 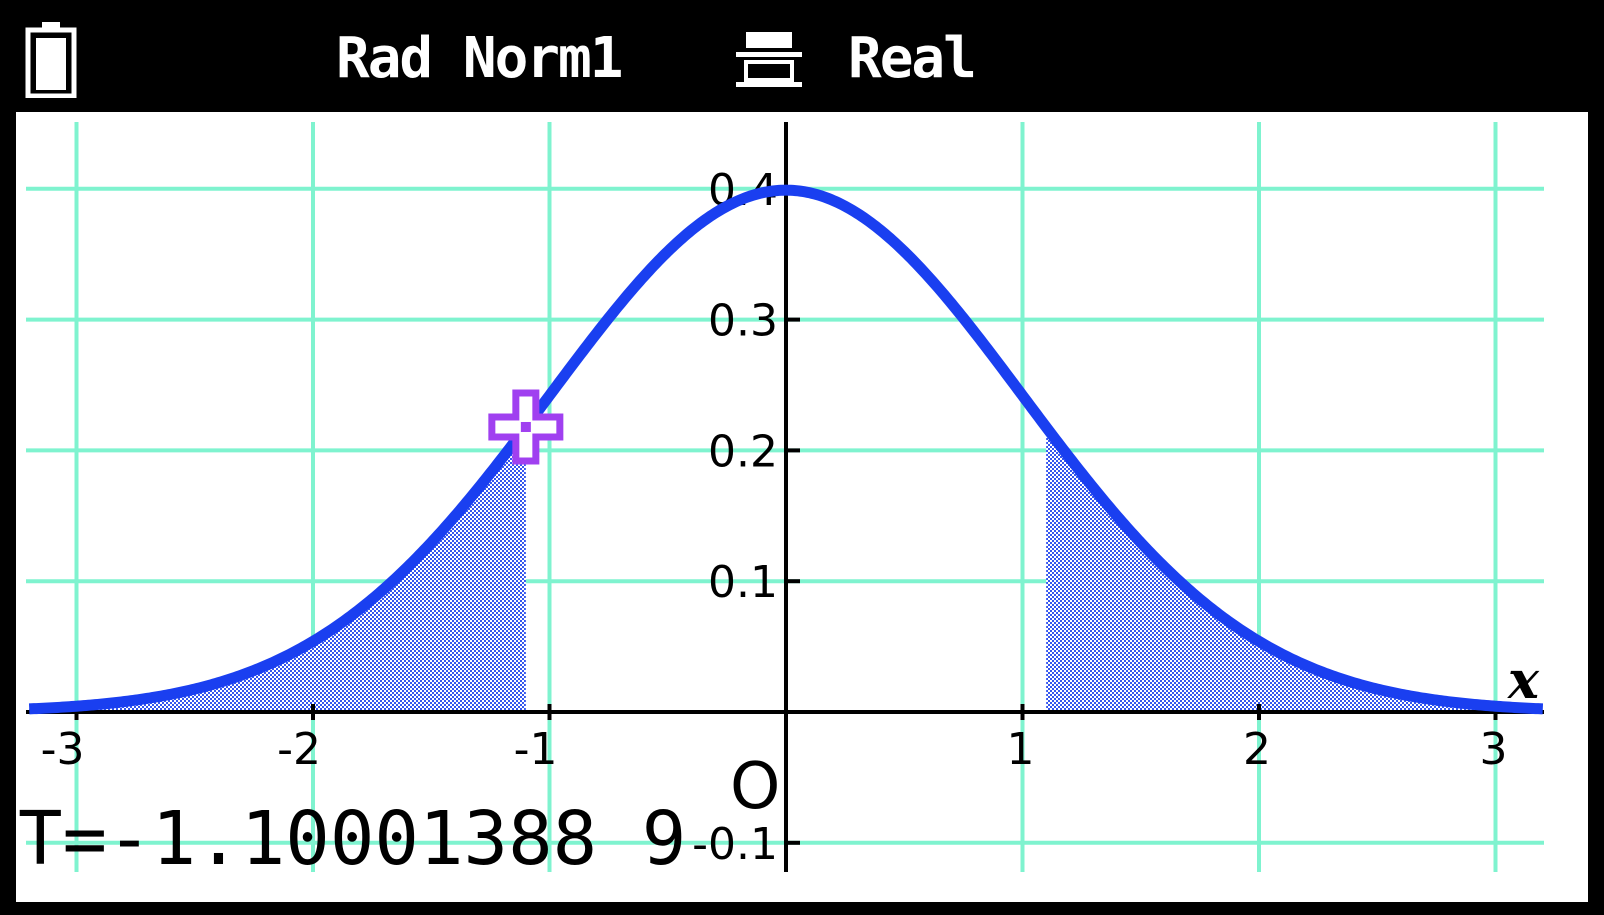 I want to click on y-tick-label: -0.1, so click(x=735, y=844).